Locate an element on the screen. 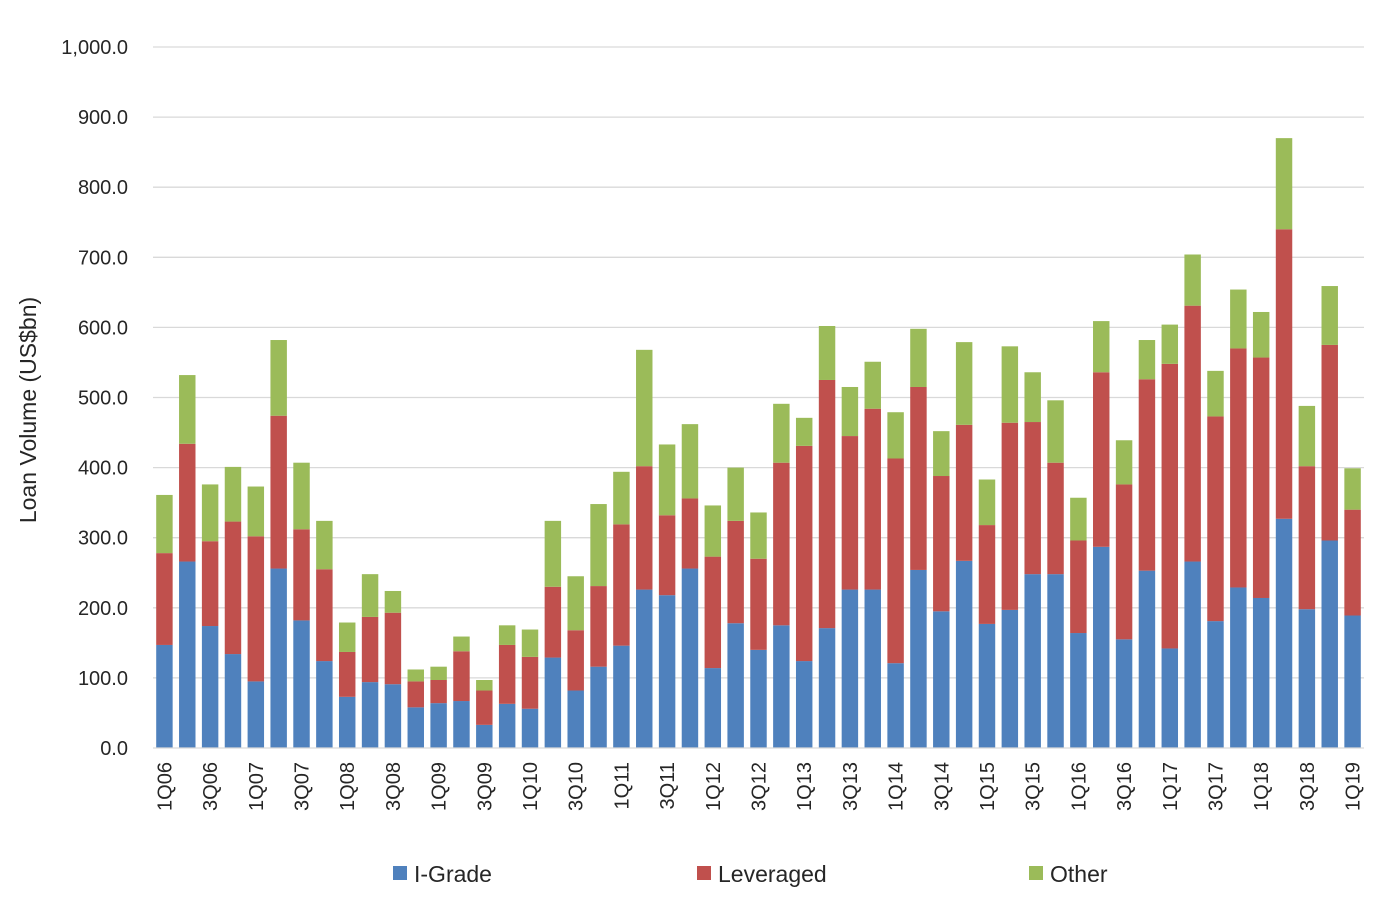  y-tick-label: 200.0 is located at coordinates (103, 609).